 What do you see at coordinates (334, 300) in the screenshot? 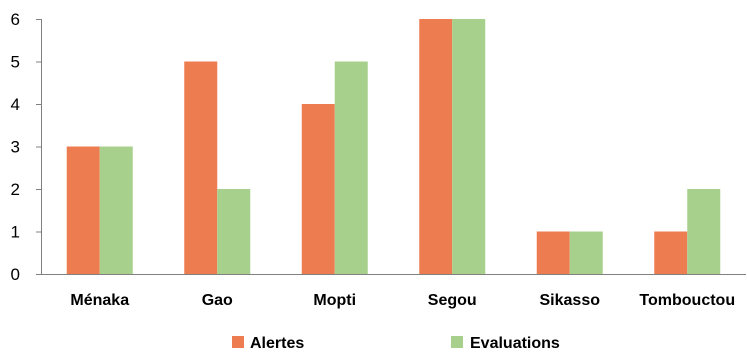
I see `x-tick-label: Mopti` at bounding box center [334, 300].